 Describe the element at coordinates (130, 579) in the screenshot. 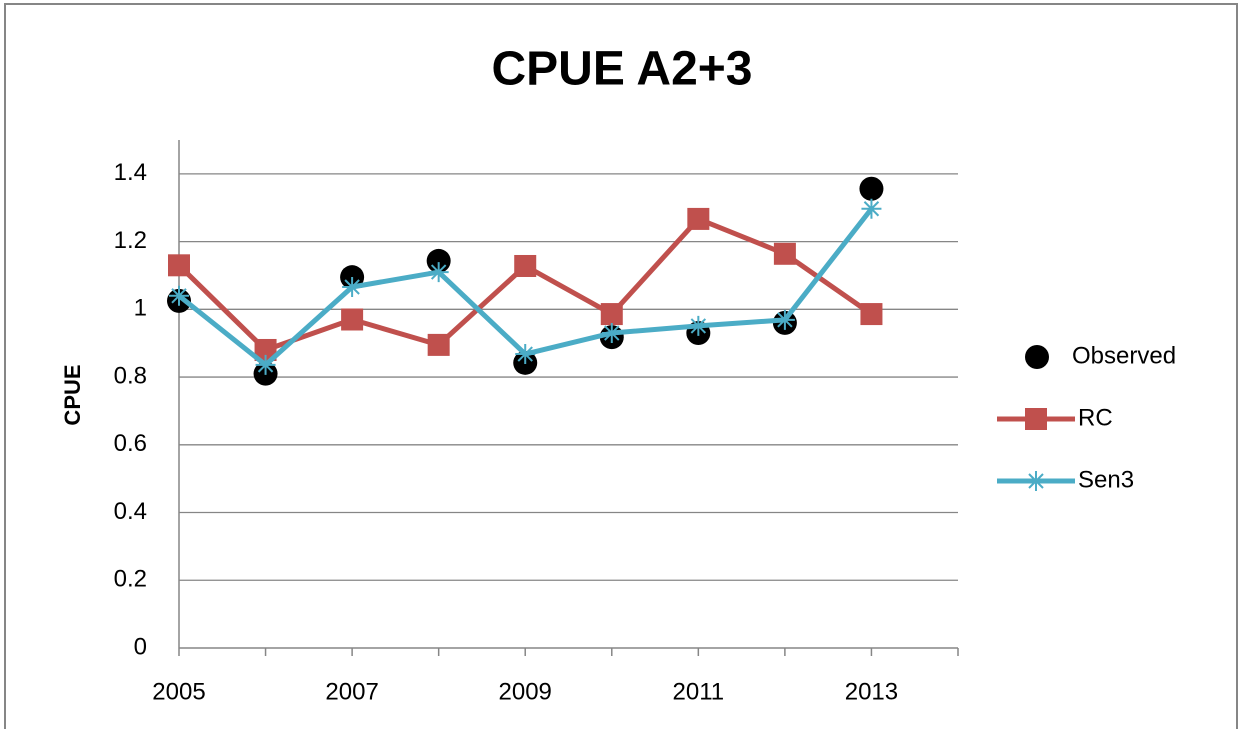

I see `y-tick-label: 0.2` at that location.